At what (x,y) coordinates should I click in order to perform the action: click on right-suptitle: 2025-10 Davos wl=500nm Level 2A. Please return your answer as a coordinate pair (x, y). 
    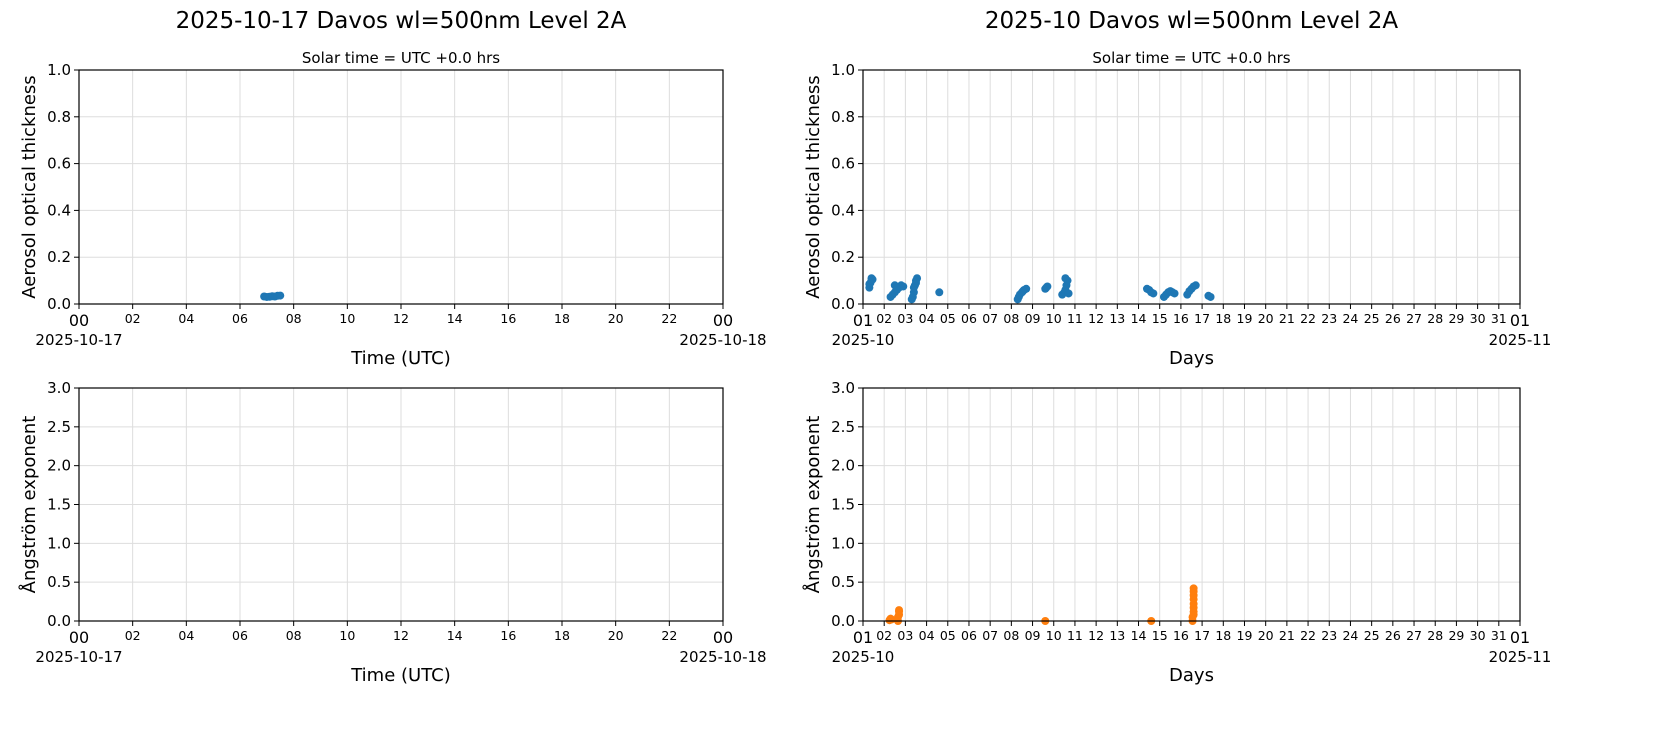
    Looking at the image, I should click on (1191, 21).